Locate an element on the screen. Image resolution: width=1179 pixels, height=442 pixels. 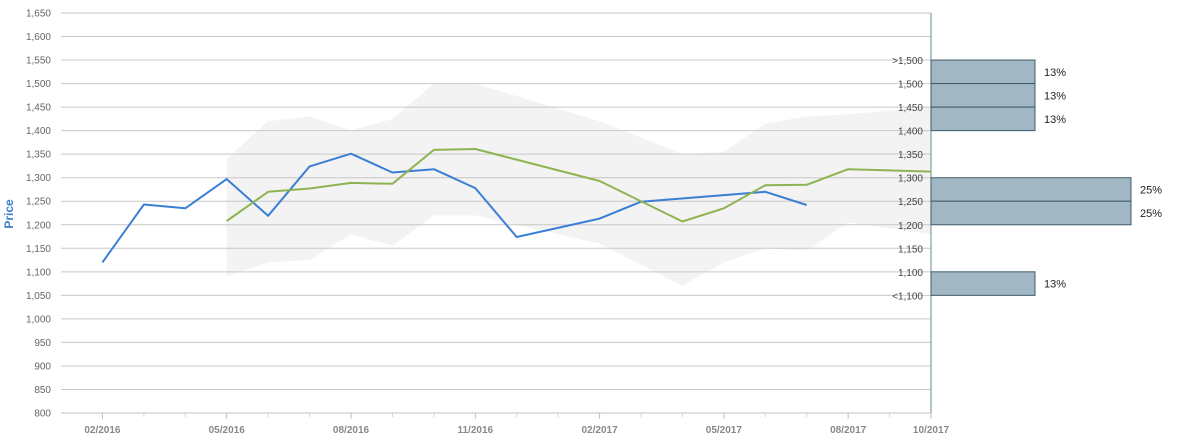
distribution-bin-label: 1,350 is located at coordinates (910, 155).